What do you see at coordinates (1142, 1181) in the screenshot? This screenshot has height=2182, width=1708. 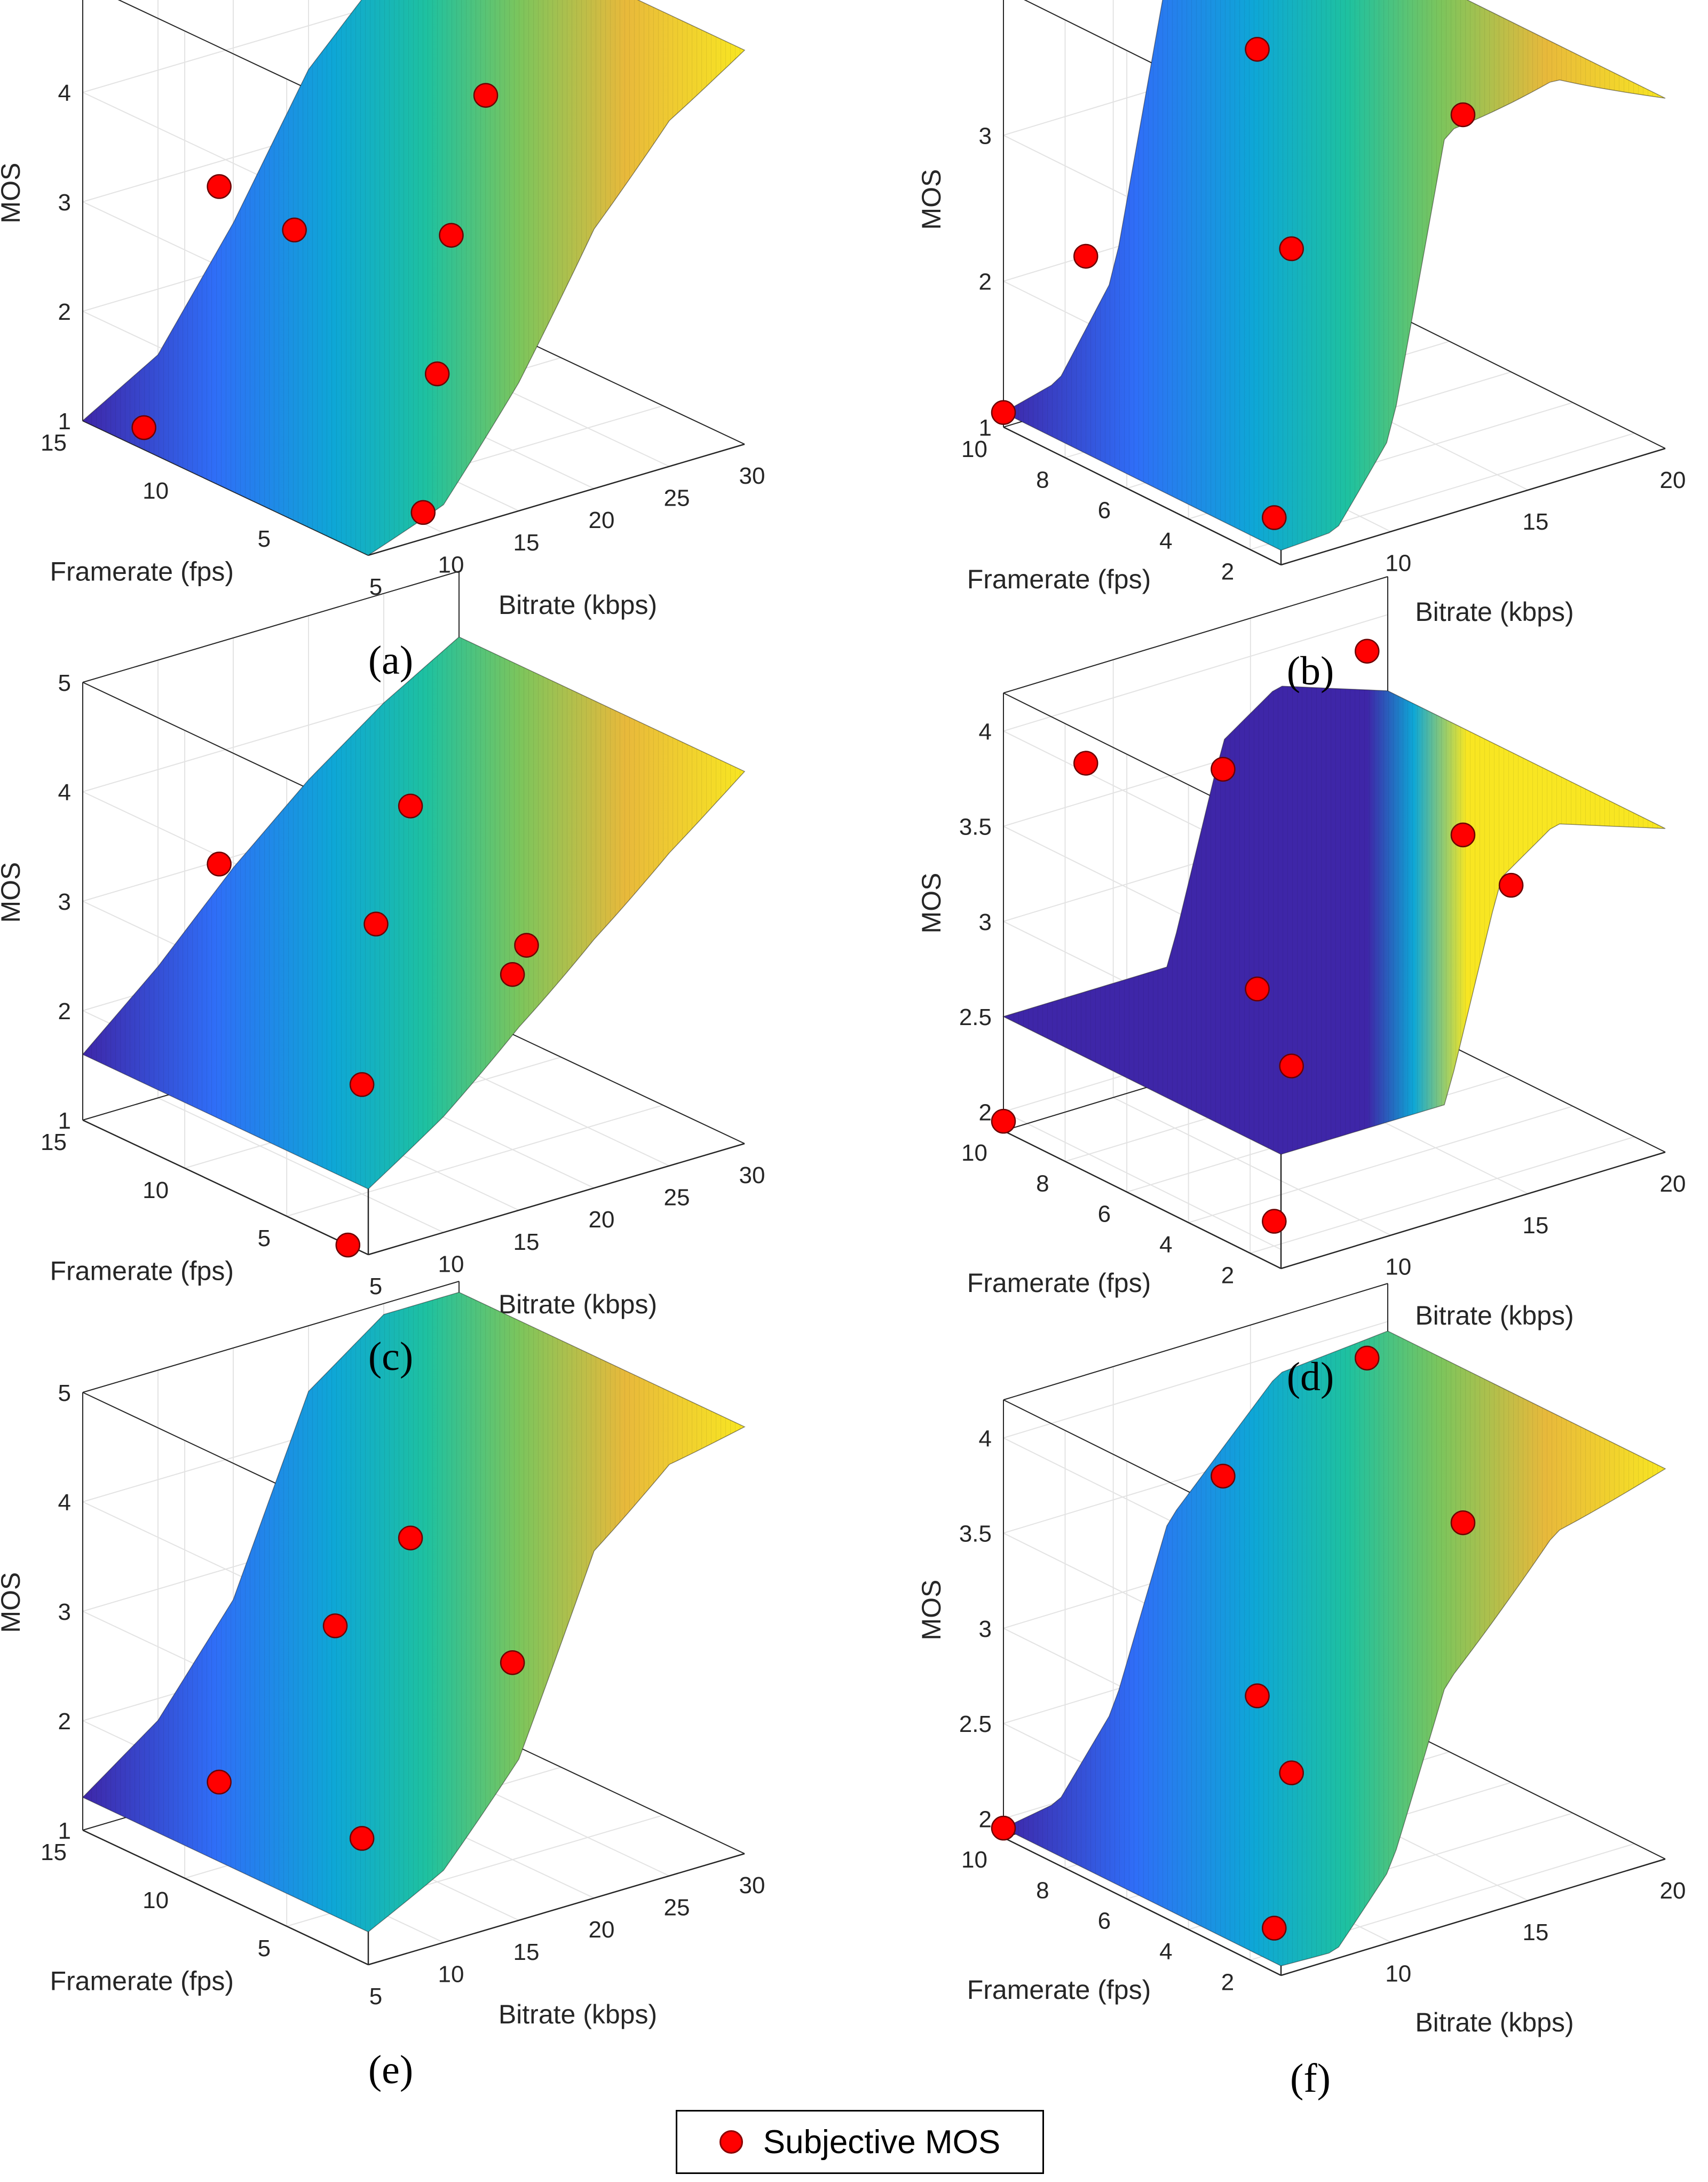 I see `z-gridline-left` at bounding box center [1142, 1181].